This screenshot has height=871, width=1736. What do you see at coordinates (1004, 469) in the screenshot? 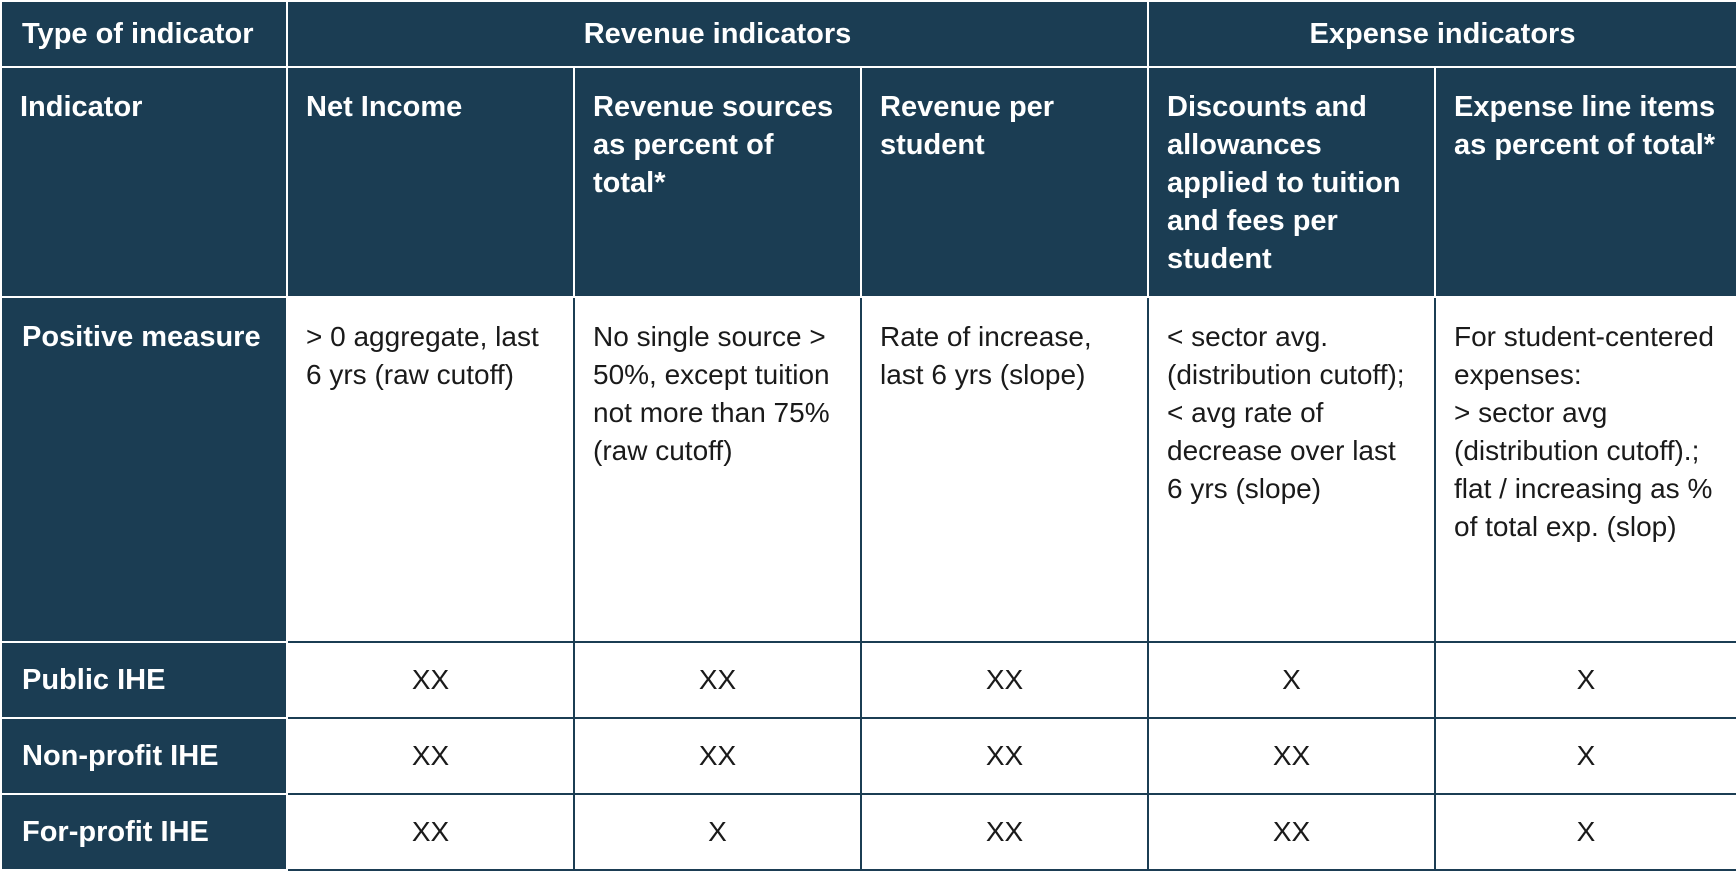
I see `positive-revenue-per-student: Rate of increase, last 6 yrs (slope)` at bounding box center [1004, 469].